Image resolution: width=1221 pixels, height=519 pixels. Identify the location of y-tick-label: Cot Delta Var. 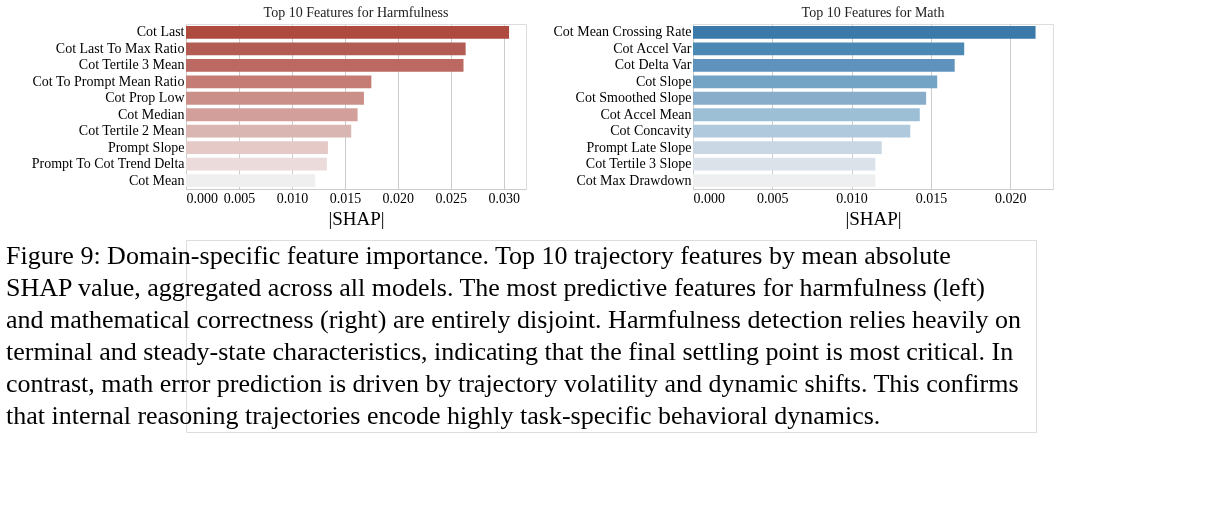
(653, 65).